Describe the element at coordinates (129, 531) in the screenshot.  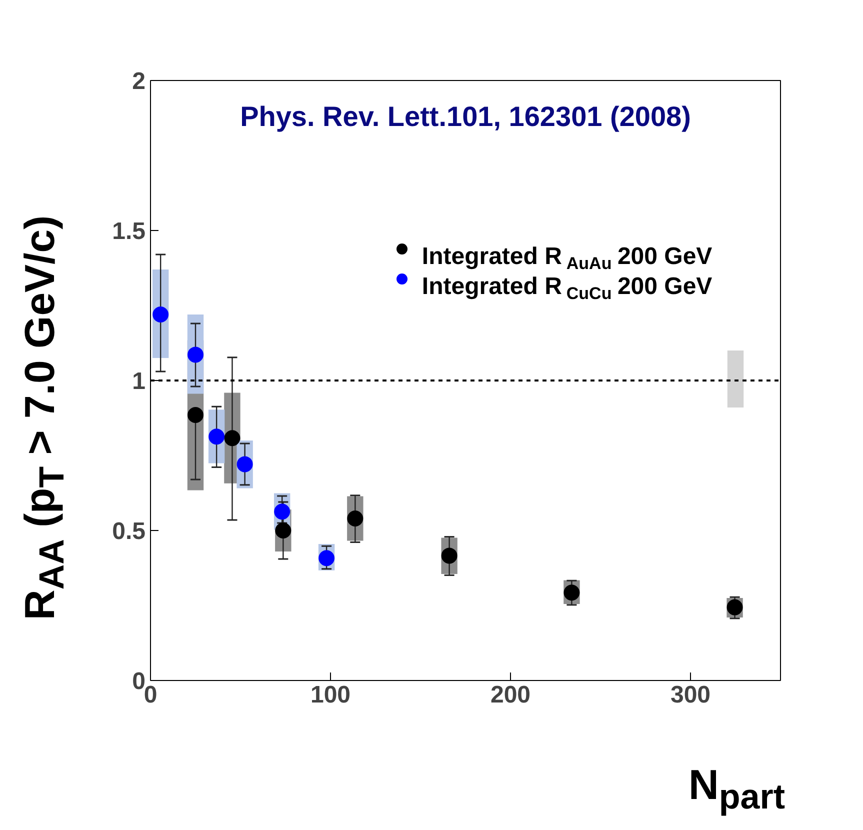
I see `y-tick-label: 0.5` at that location.